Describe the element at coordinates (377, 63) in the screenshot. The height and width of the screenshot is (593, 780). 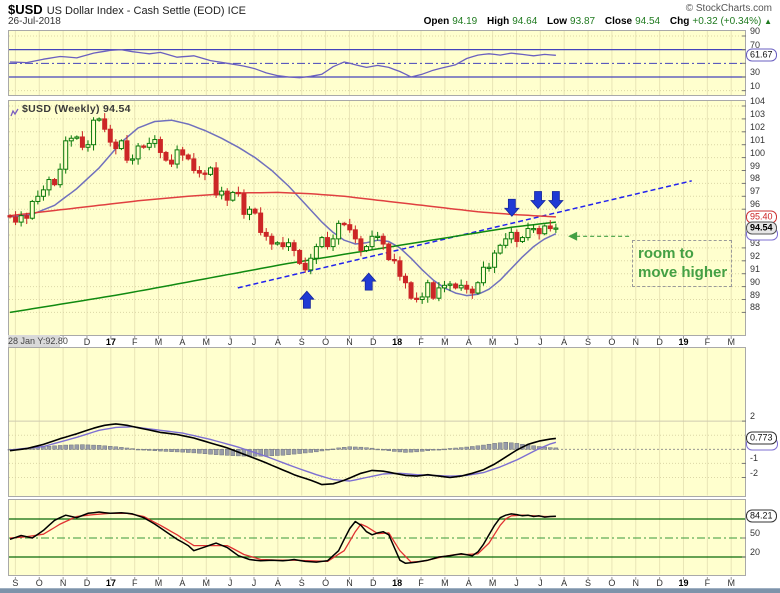
I see `rsi-panel` at that location.